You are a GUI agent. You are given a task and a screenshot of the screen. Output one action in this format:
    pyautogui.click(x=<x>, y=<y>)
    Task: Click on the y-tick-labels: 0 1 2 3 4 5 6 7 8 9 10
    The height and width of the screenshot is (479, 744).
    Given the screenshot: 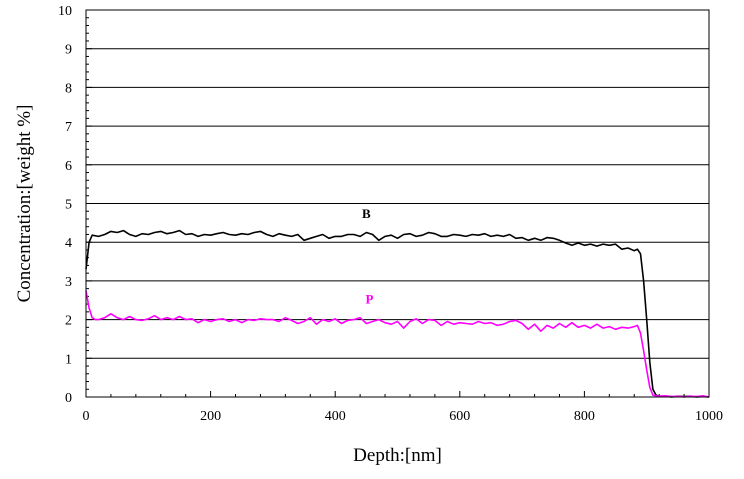 What is the action you would take?
    pyautogui.click(x=65, y=205)
    